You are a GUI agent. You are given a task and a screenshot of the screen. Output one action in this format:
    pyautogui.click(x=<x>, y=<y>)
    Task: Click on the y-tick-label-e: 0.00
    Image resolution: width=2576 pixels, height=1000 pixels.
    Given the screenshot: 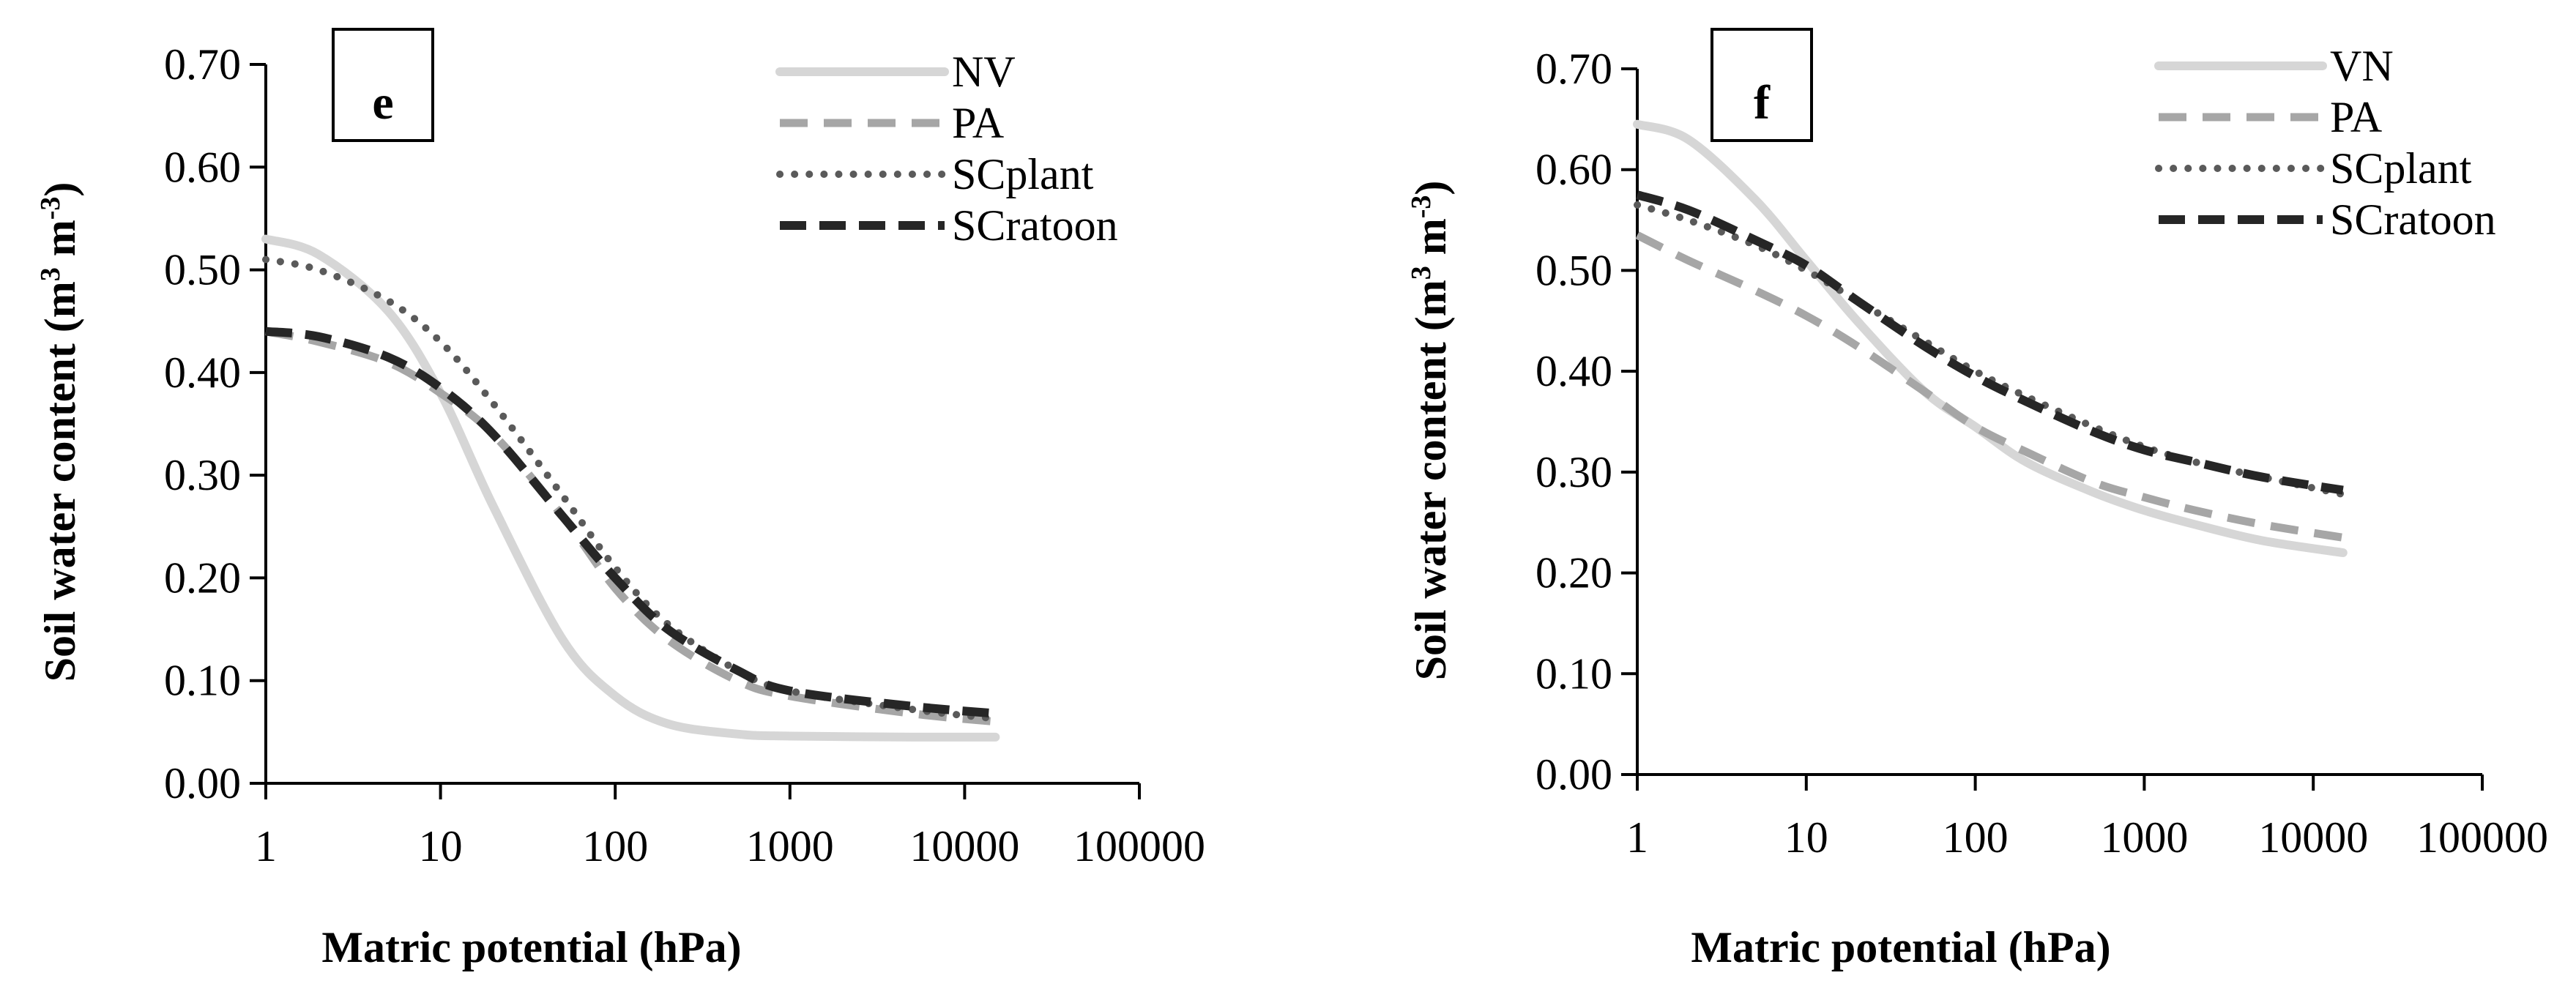 What is the action you would take?
    pyautogui.click(x=202, y=783)
    